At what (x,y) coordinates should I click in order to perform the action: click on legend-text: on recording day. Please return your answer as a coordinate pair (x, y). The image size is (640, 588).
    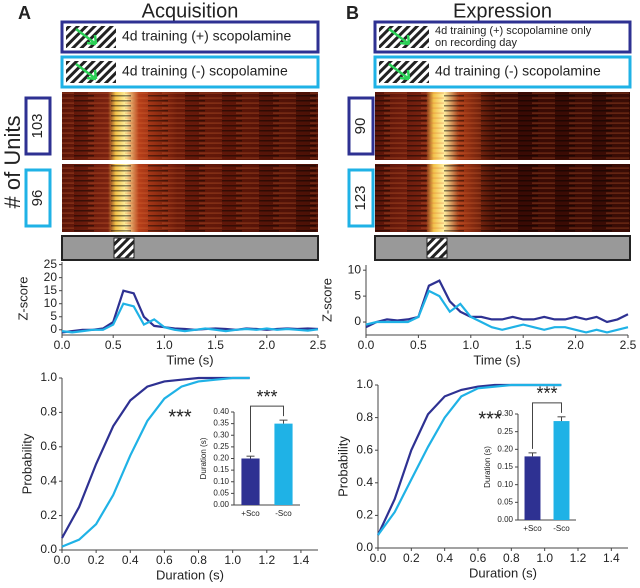
    Looking at the image, I should click on (476, 43).